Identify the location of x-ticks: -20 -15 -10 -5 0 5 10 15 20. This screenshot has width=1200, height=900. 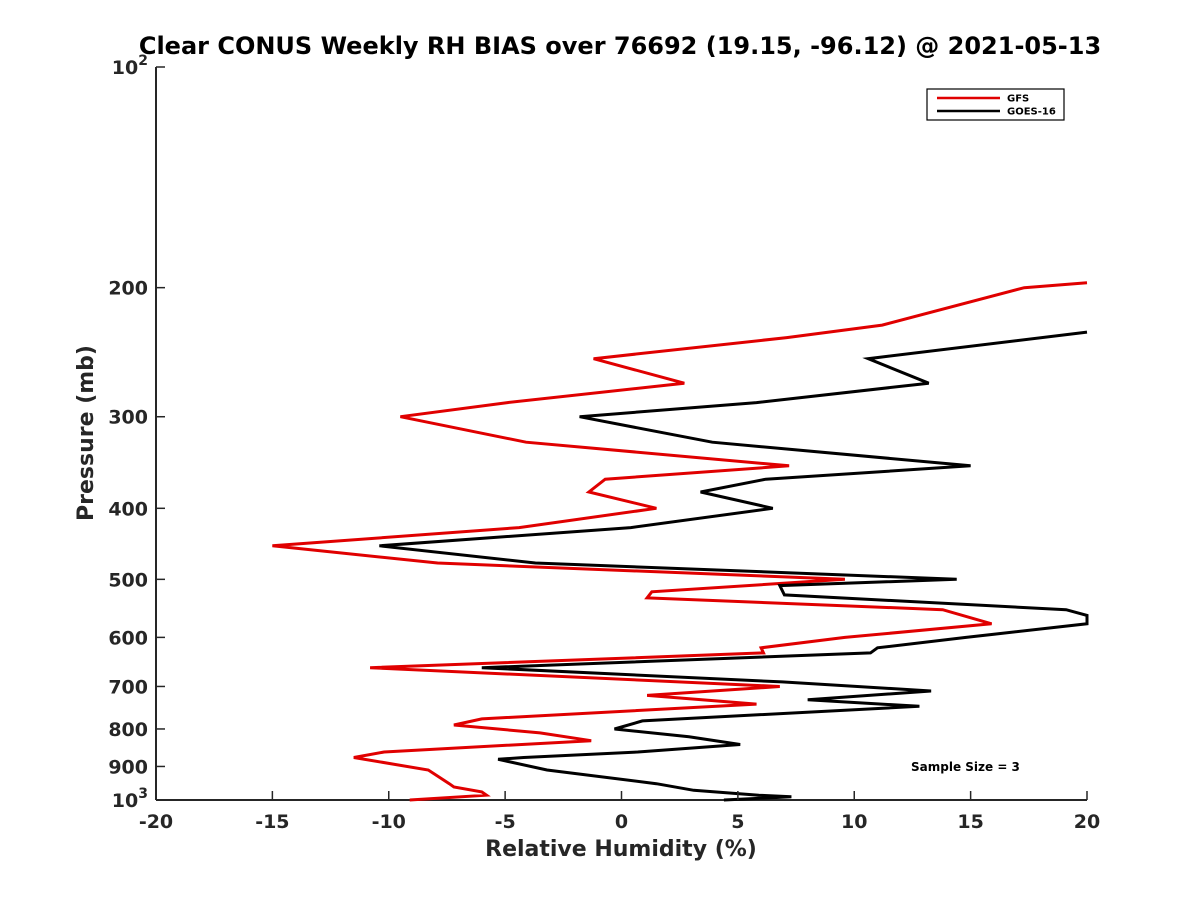
(619, 812).